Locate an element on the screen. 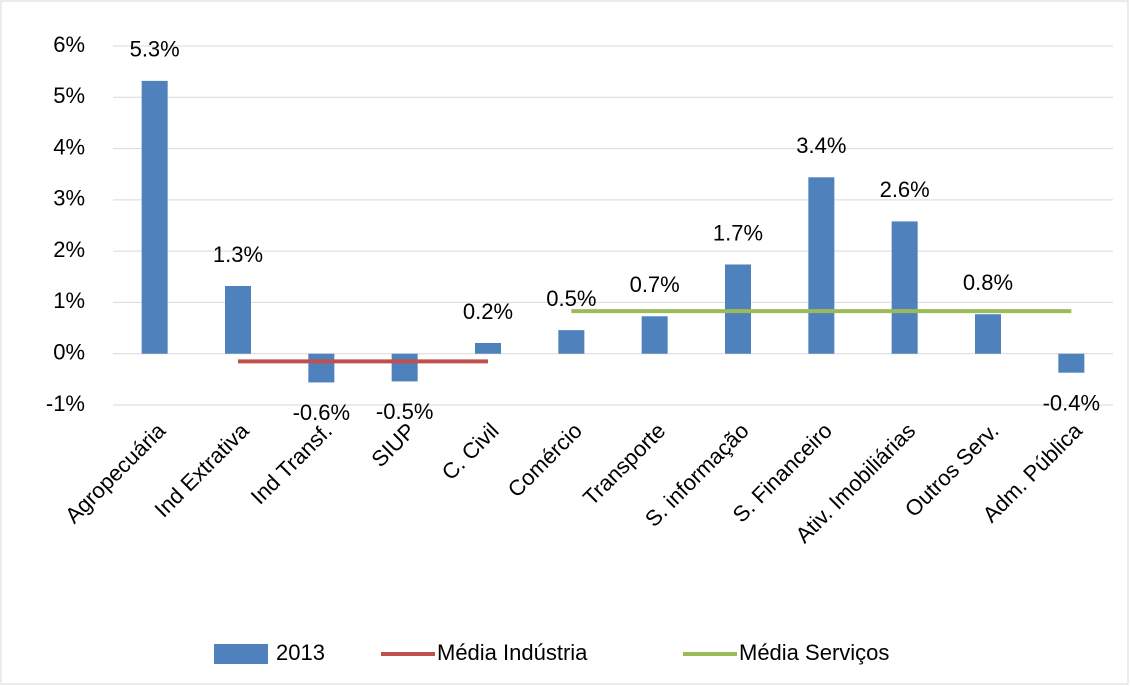  y-tick-label: 3% is located at coordinates (69, 198).